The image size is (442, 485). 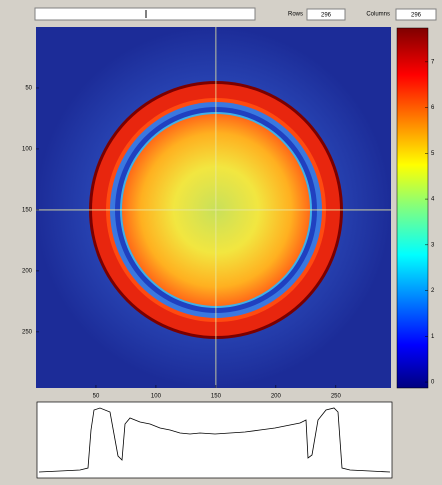 I want to click on y-tick-label: 250, so click(x=27, y=332).